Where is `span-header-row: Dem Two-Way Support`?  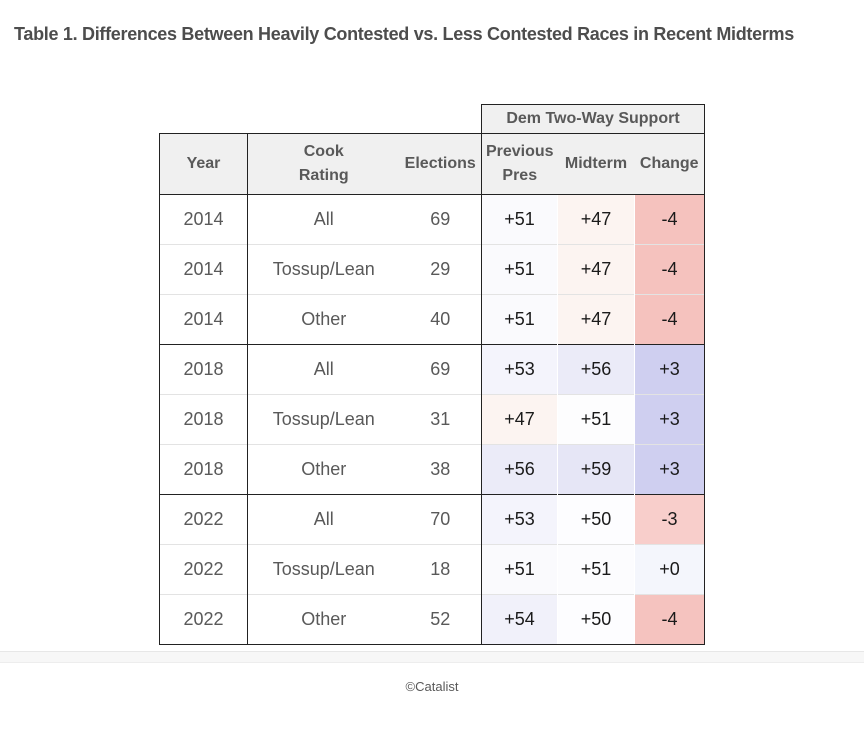
span-header-row: Dem Two-Way Support is located at coordinates (432, 118).